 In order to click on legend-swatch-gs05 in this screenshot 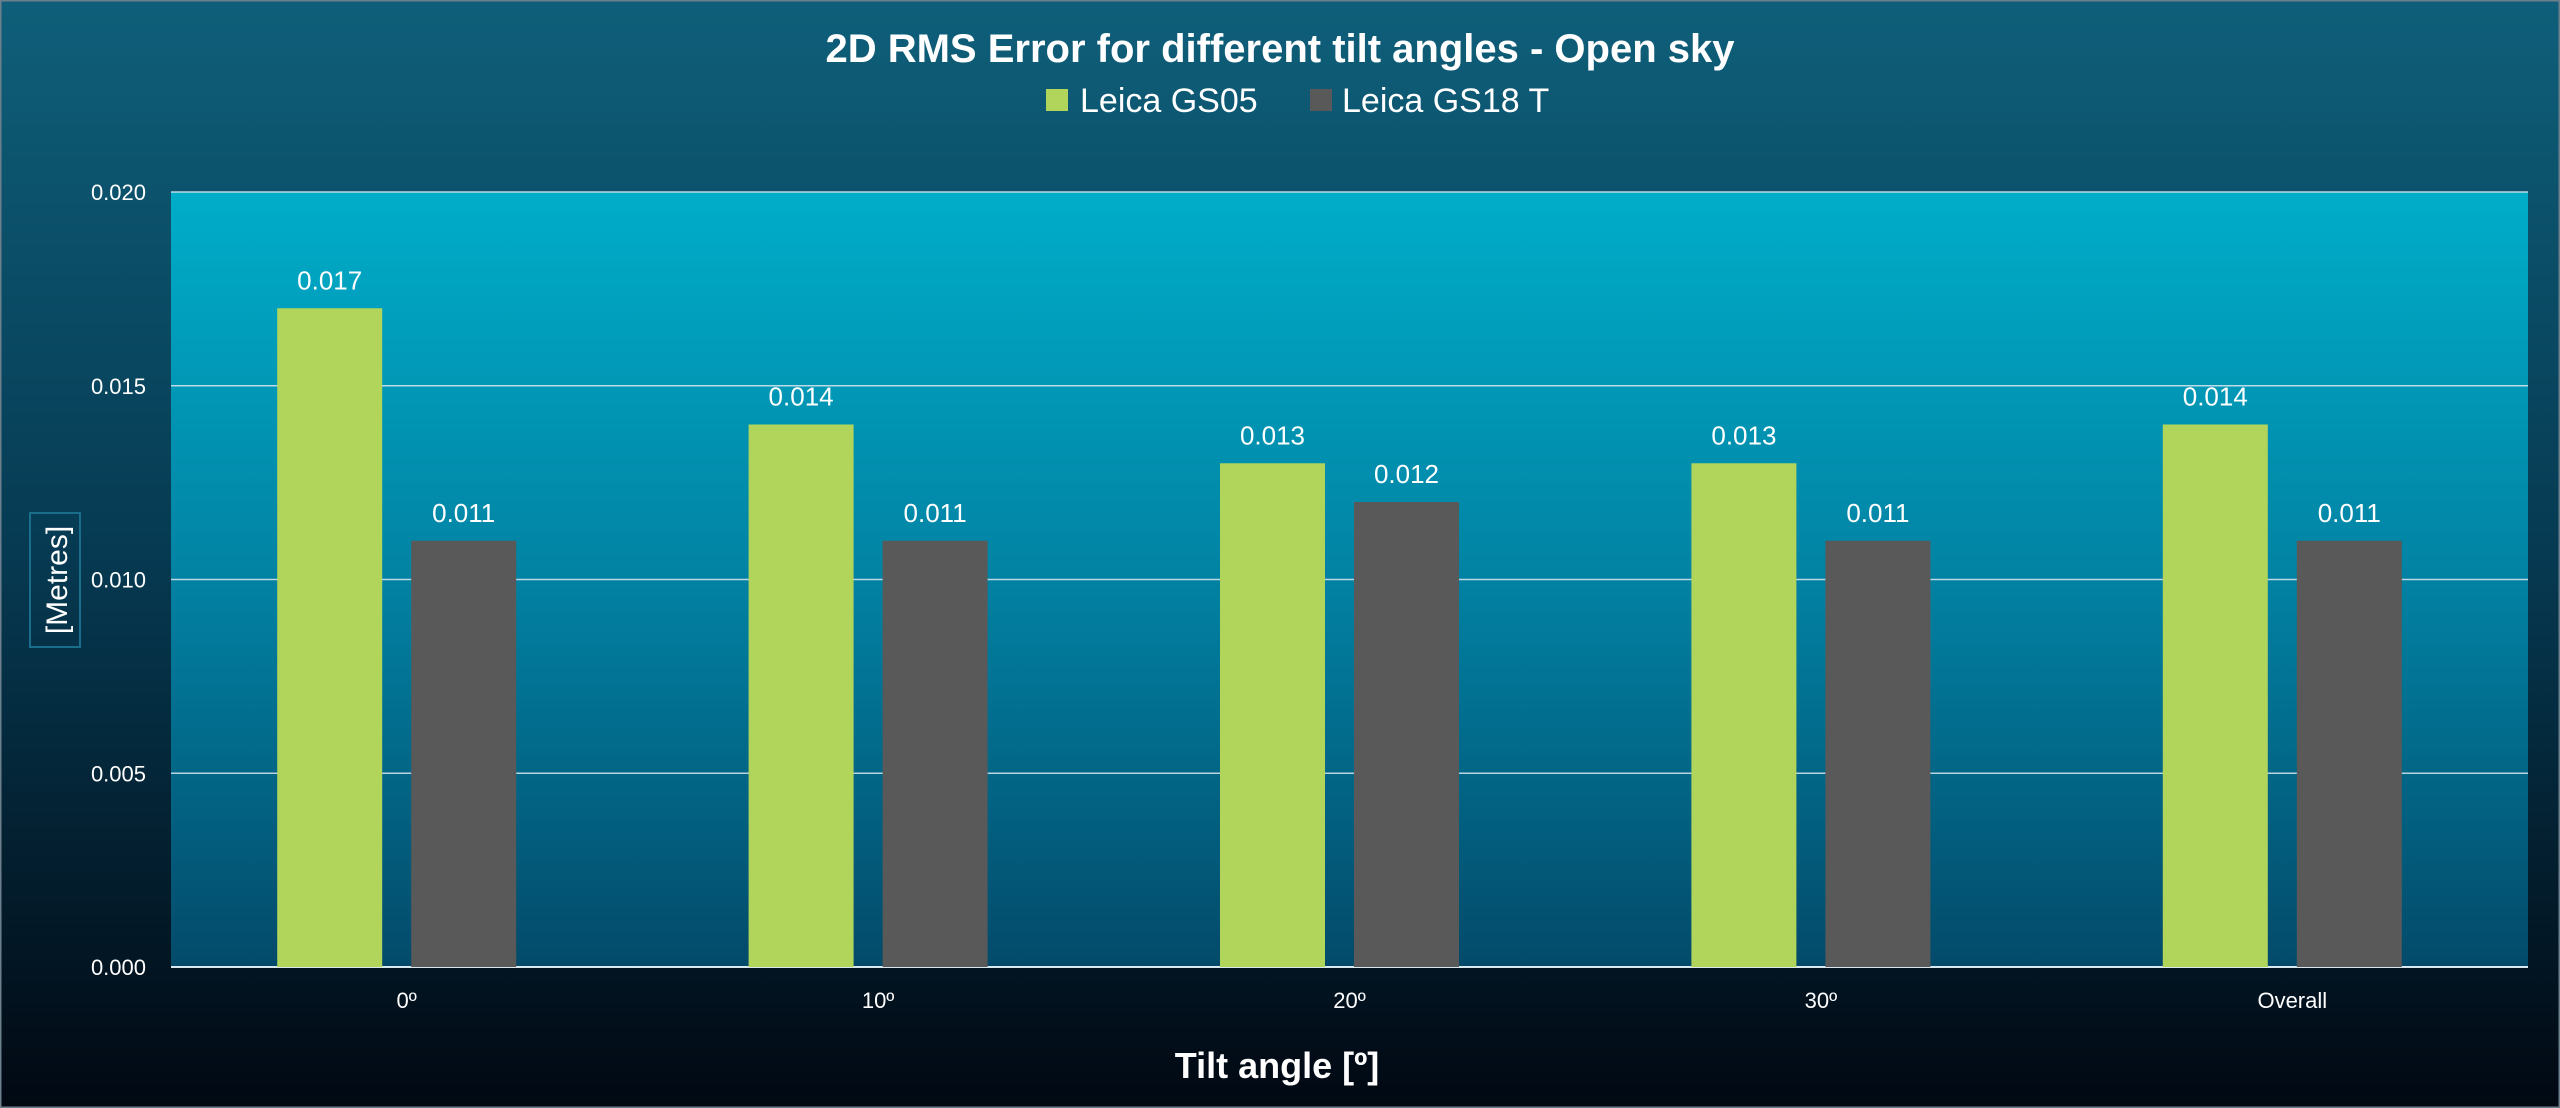, I will do `click(1057, 100)`.